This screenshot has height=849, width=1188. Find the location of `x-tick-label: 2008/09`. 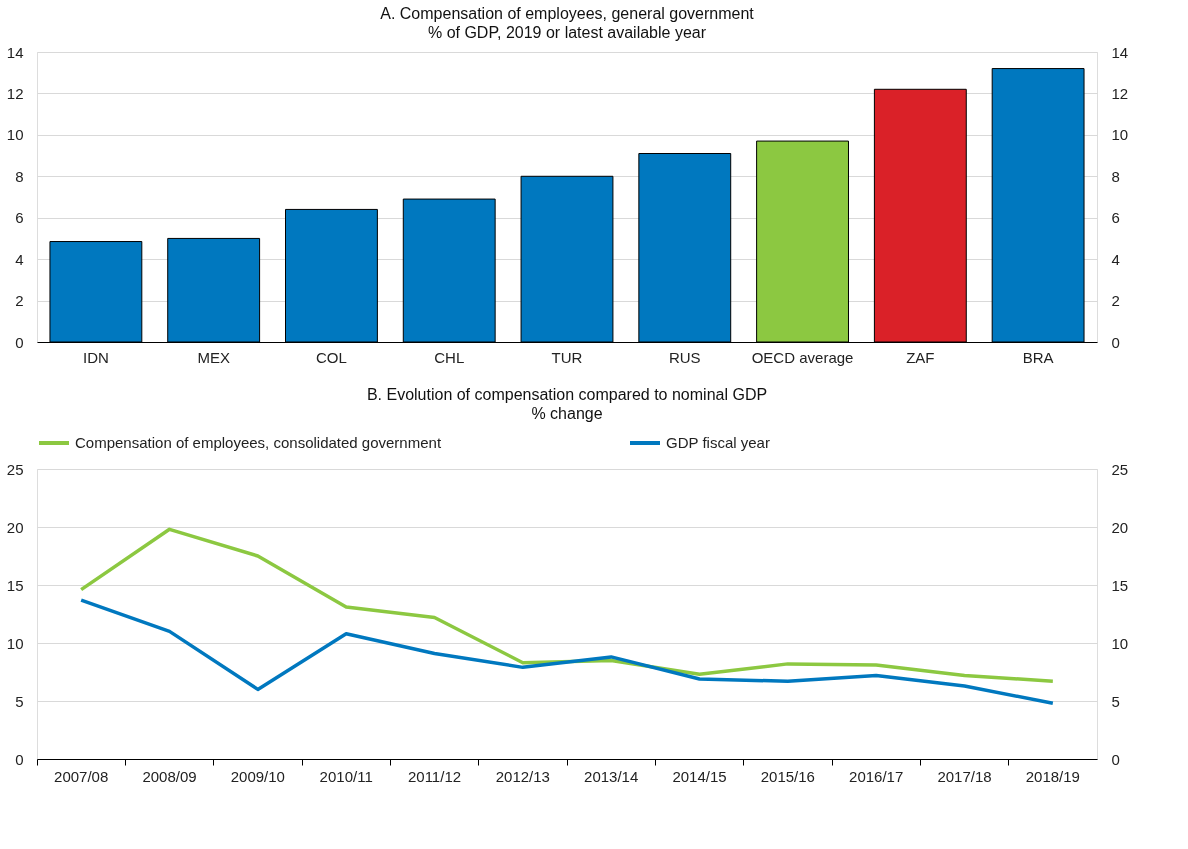

x-tick-label: 2008/09 is located at coordinates (169, 776).